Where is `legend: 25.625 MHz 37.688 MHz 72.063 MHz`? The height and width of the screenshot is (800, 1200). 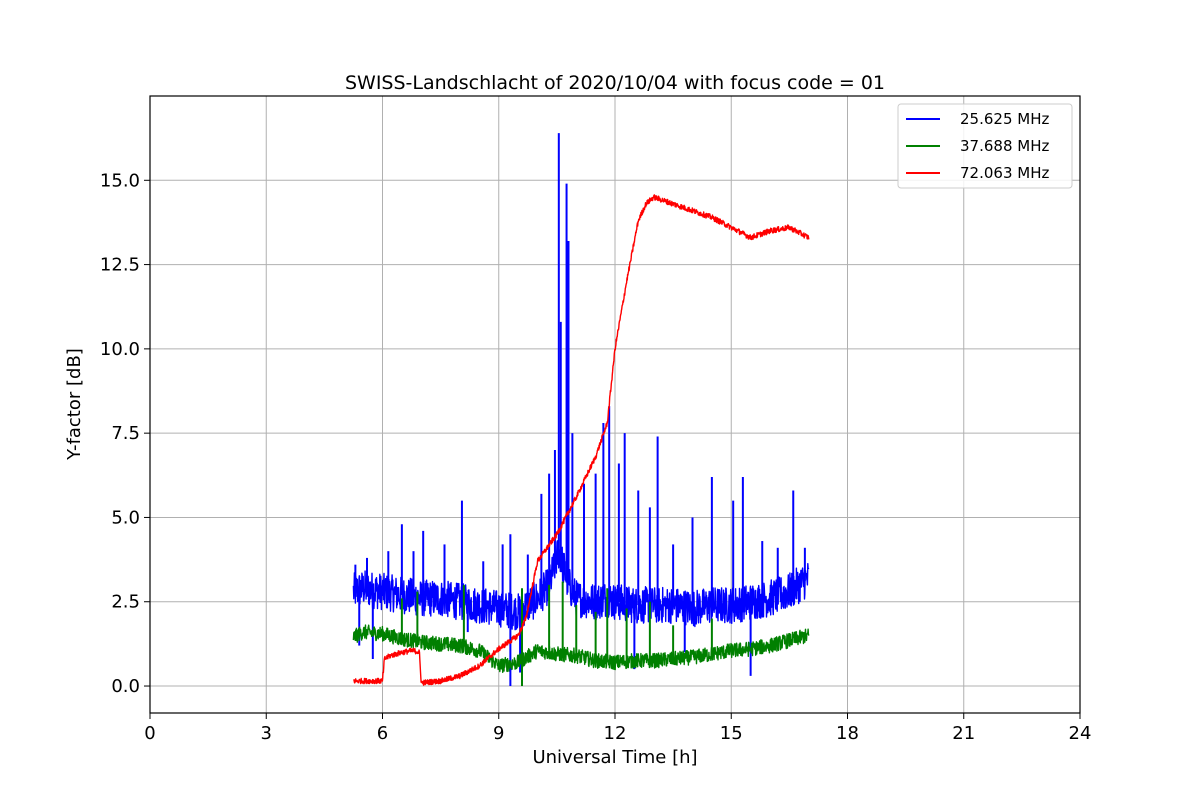
legend: 25.625 MHz 37.688 MHz 72.063 MHz is located at coordinates (985, 146).